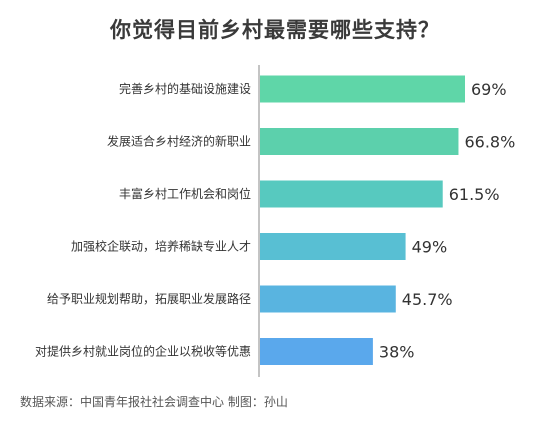  Describe the element at coordinates (474, 194) in the screenshot. I see `value-label: 61.5%` at that location.